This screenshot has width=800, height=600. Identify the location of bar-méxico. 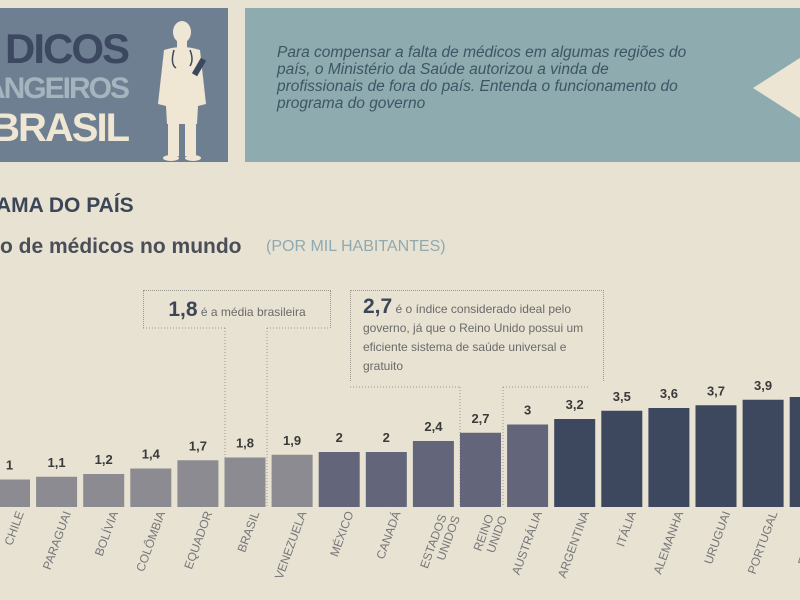
(339, 479).